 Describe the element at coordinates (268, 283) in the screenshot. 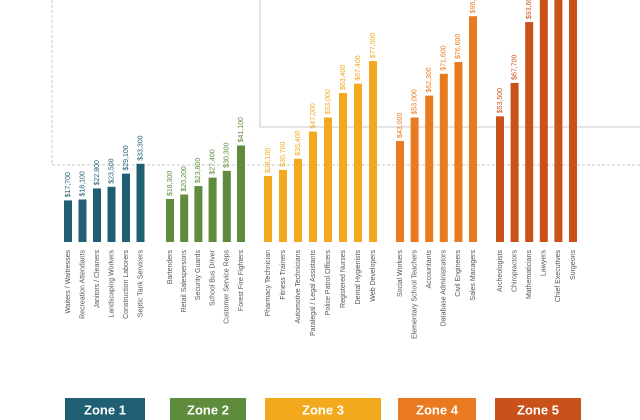

I see `category-label: Pharmacy Technician` at that location.